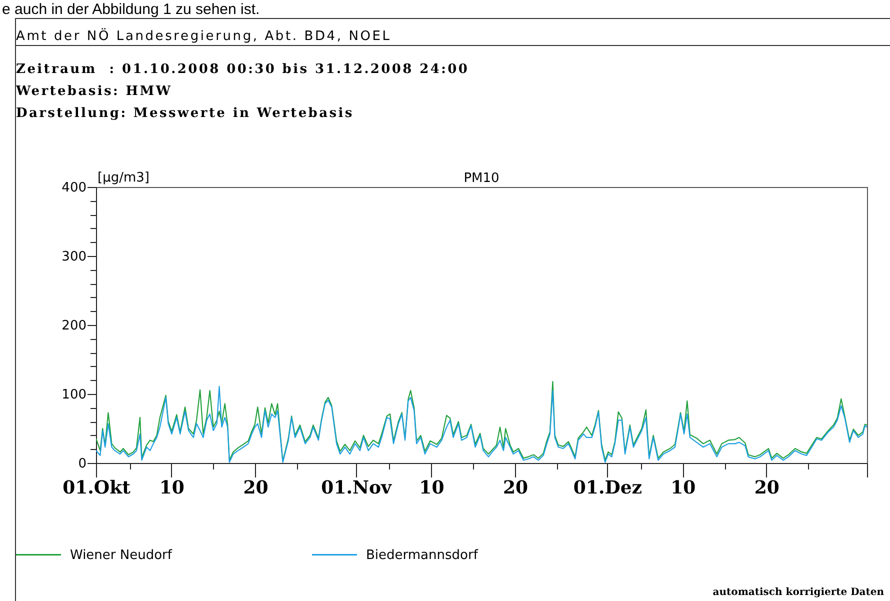 This screenshot has height=601, width=890. I want to click on y-tick-label: 400, so click(74, 188).